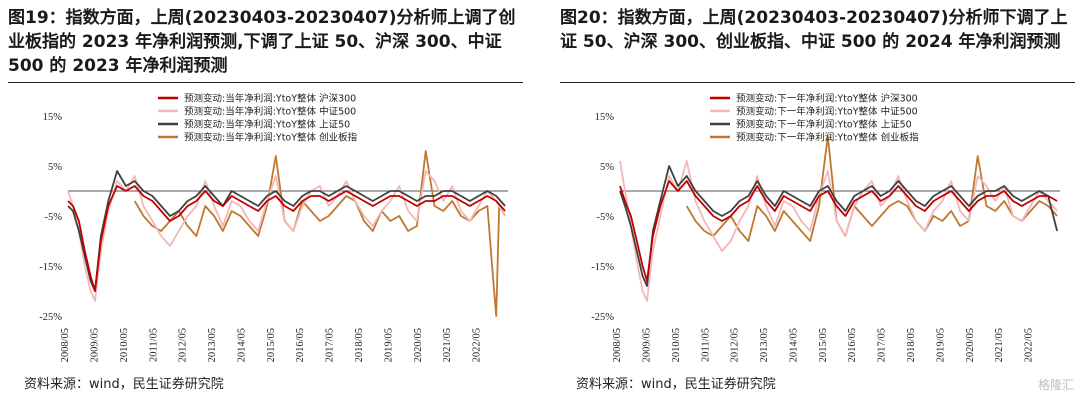 This screenshot has width=1080, height=401. I want to click on legend-label: 预测变动:下一年净利润:YtoY整体 创业板指, so click(827, 138).